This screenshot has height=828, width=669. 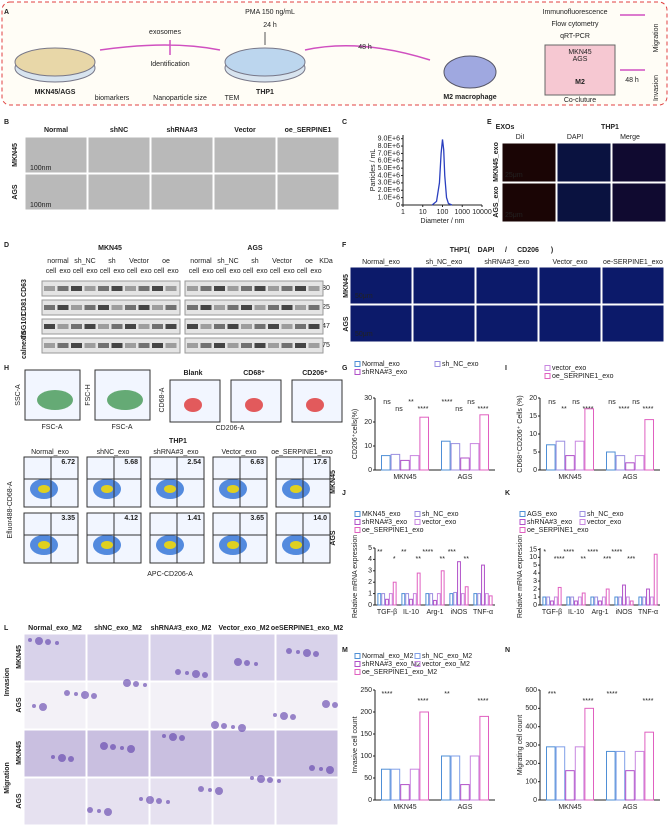 What do you see at coordinates (112, 261) in the screenshot?
I see `label: sh` at bounding box center [112, 261].